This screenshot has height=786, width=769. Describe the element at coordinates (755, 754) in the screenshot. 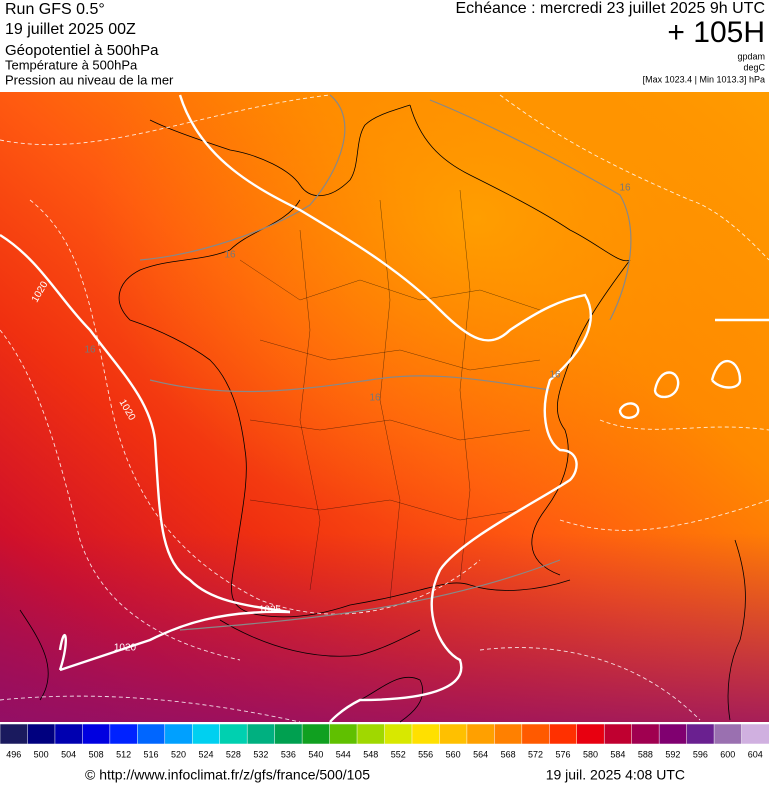

I see `colorbar-label: 604` at that location.